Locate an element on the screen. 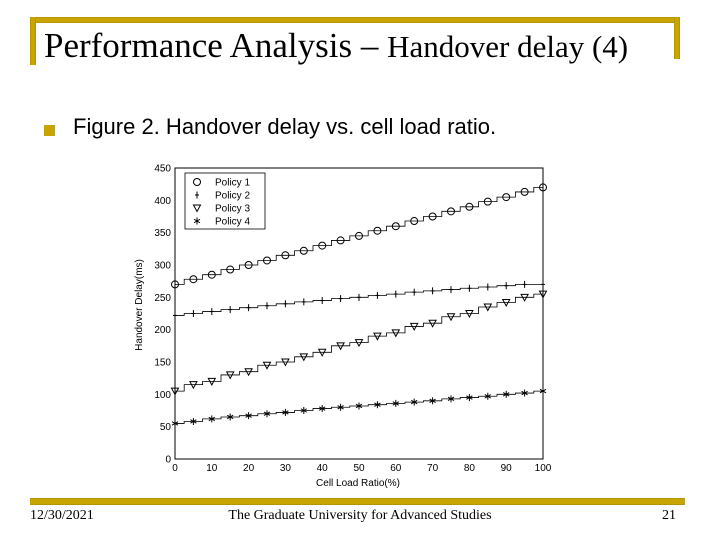 The width and height of the screenshot is (720, 540). x-tick-label: 80 is located at coordinates (470, 468).